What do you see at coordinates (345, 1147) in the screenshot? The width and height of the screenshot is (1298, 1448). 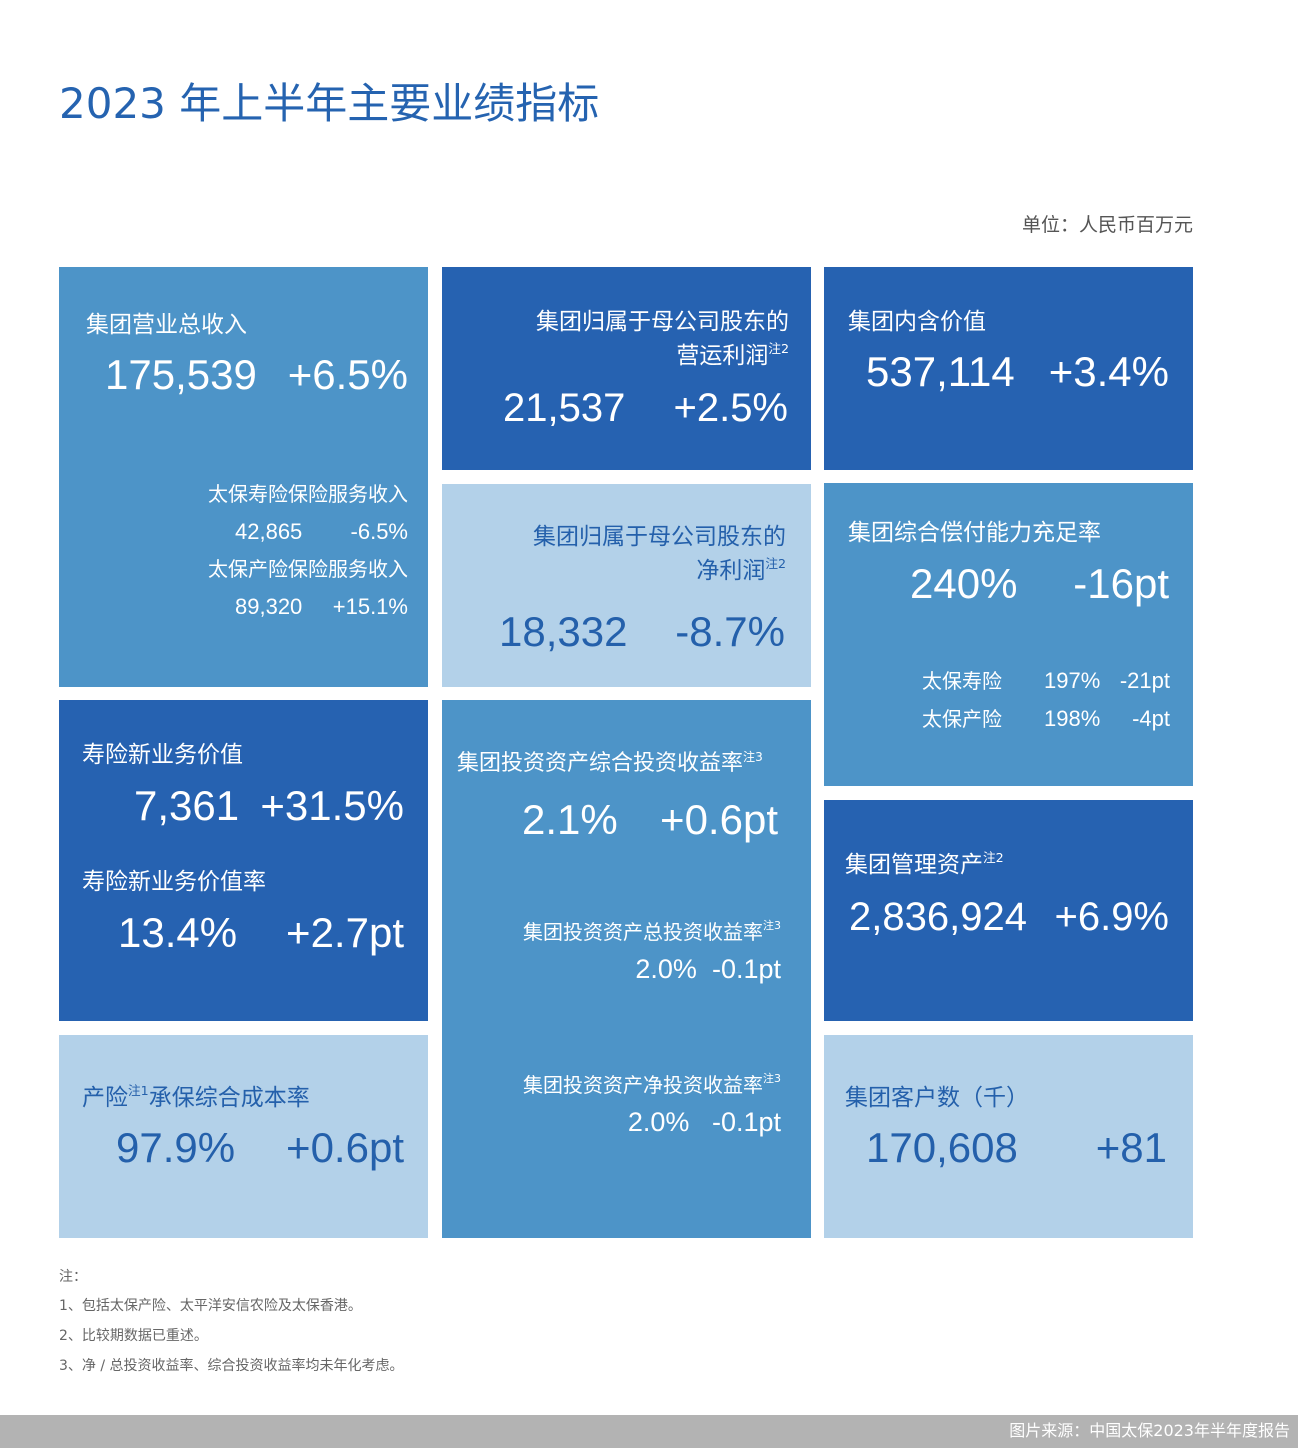 I see `combined-ratio-change: +0.6pt` at bounding box center [345, 1147].